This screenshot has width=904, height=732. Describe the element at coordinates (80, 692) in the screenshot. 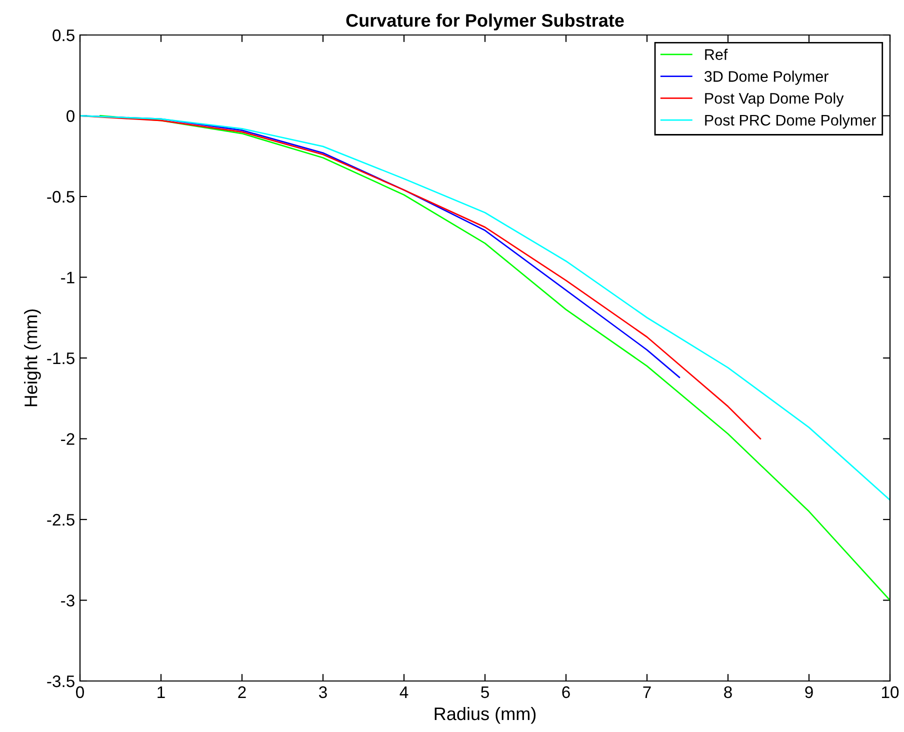

I see `x-tick-label: 0` at that location.